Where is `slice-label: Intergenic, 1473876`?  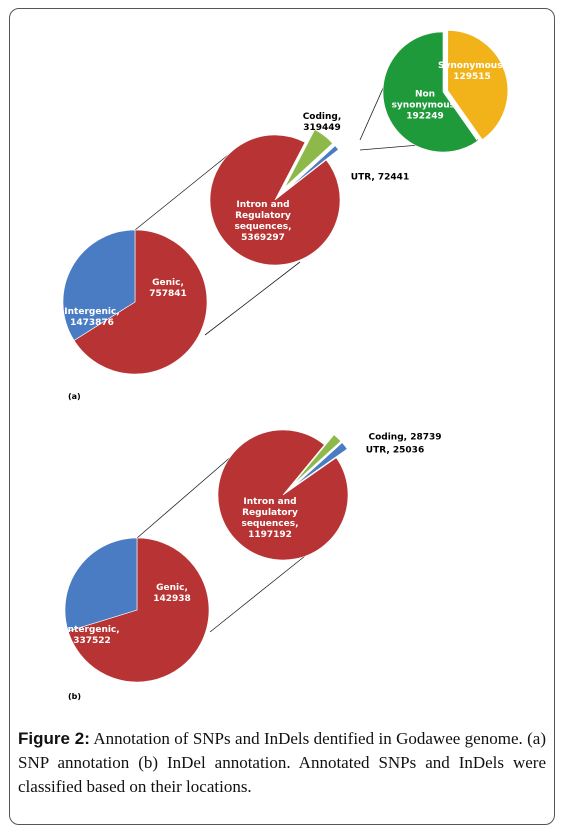
slice-label: Intergenic, 1473876 is located at coordinates (92, 318).